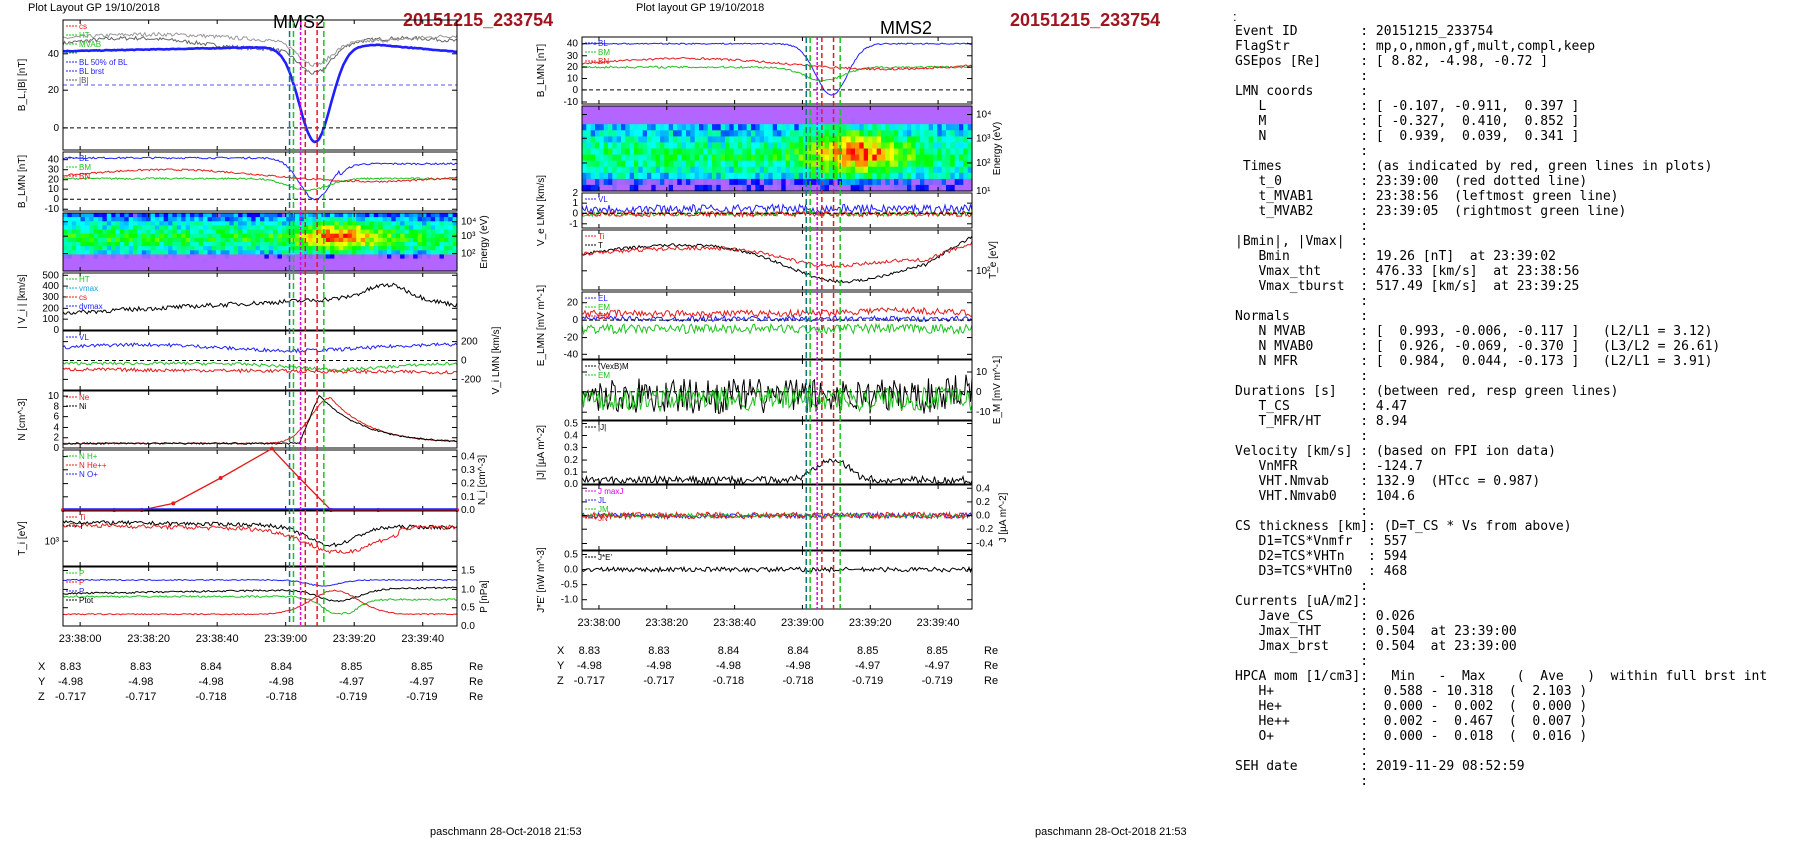  I want to click on position-value: -0.718, so click(210, 697).